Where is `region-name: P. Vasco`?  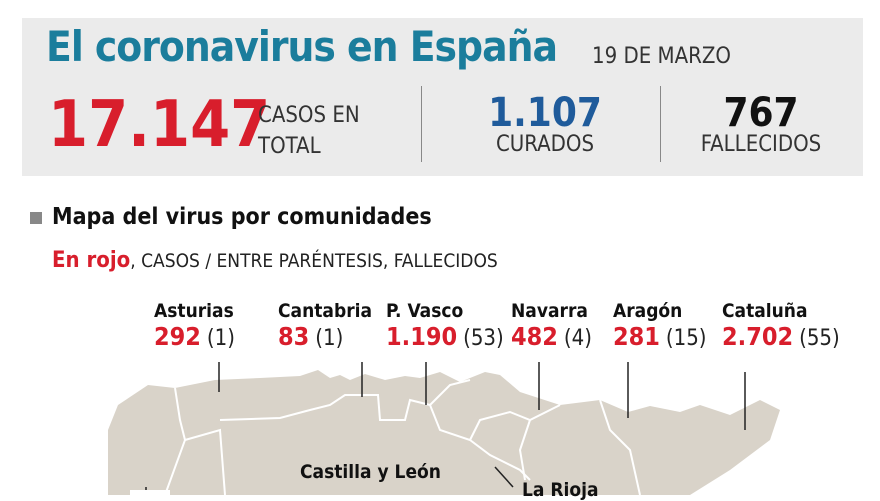 region-name: P. Vasco is located at coordinates (425, 311).